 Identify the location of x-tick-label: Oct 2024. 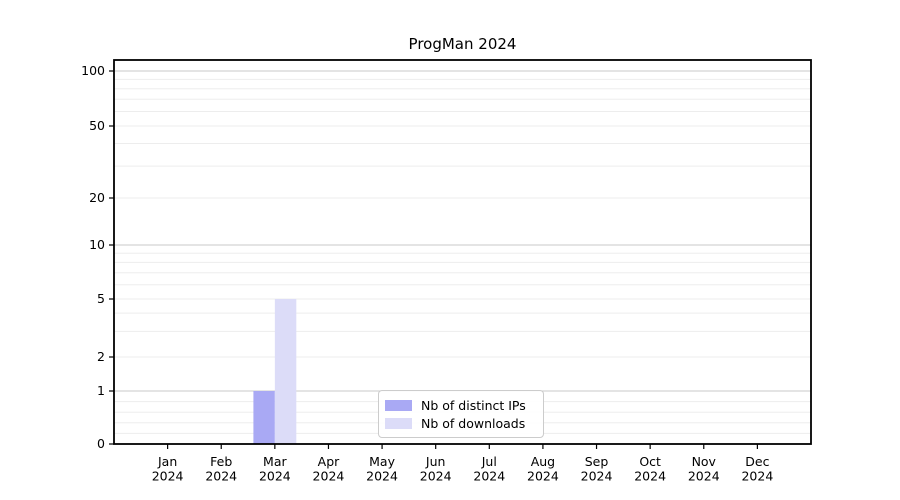
(650, 469).